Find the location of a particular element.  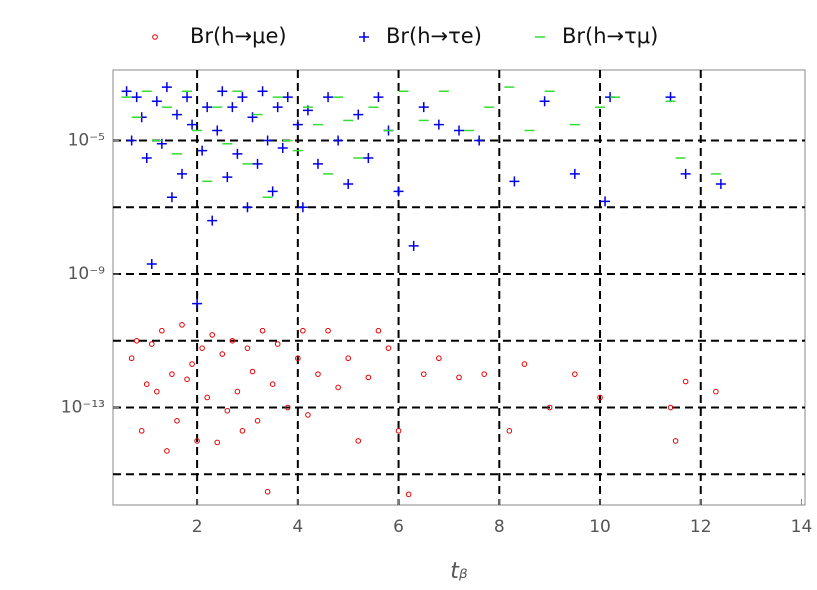

x-tick-label: 4 is located at coordinates (297, 527).